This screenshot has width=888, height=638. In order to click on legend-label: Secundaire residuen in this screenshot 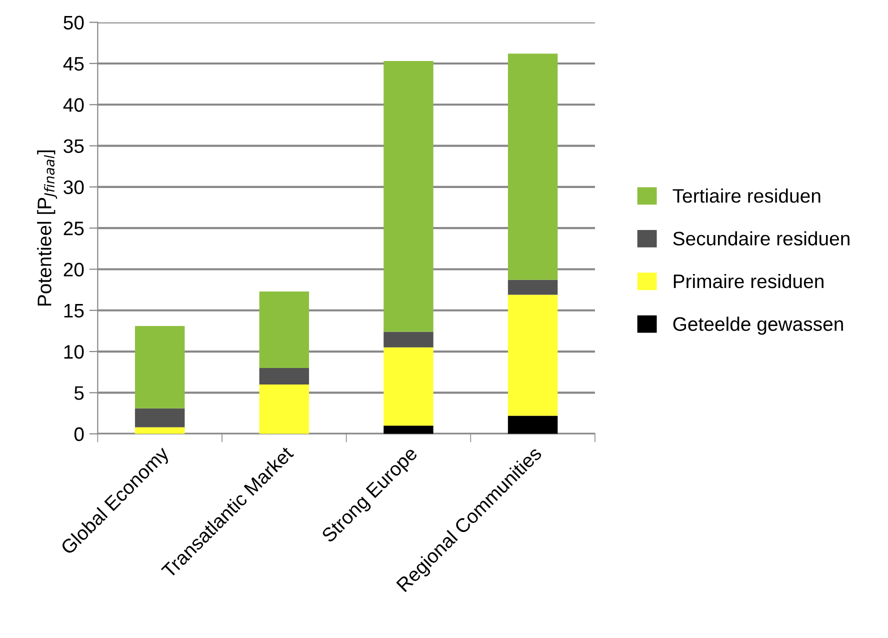, I will do `click(761, 238)`.